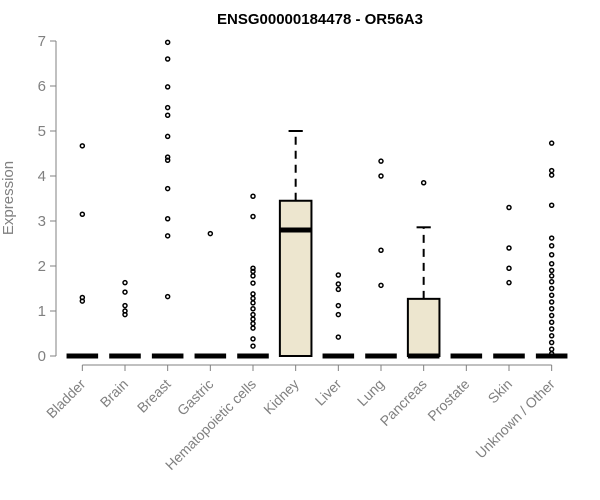 This screenshot has height=500, width=600. I want to click on y-tick-label: 7, so click(42, 41).